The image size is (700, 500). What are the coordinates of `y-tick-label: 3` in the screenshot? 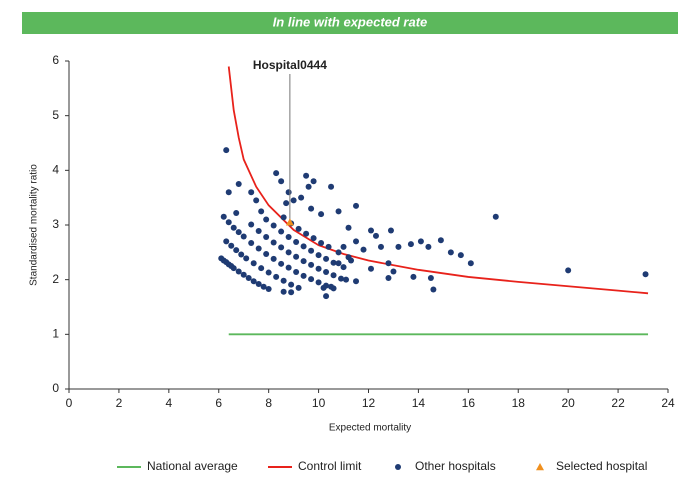 It's located at (55, 224).